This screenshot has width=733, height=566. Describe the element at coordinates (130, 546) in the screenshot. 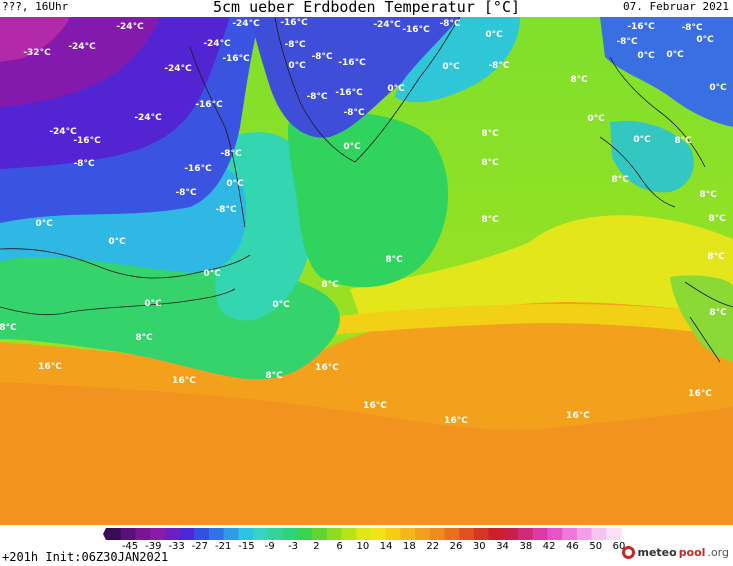

I see `legend-tick-label: -45` at that location.